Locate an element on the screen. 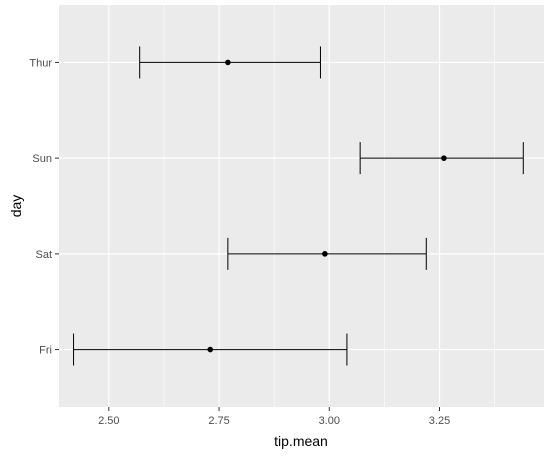 The image size is (550, 456). mean-point-sun is located at coordinates (444, 158).